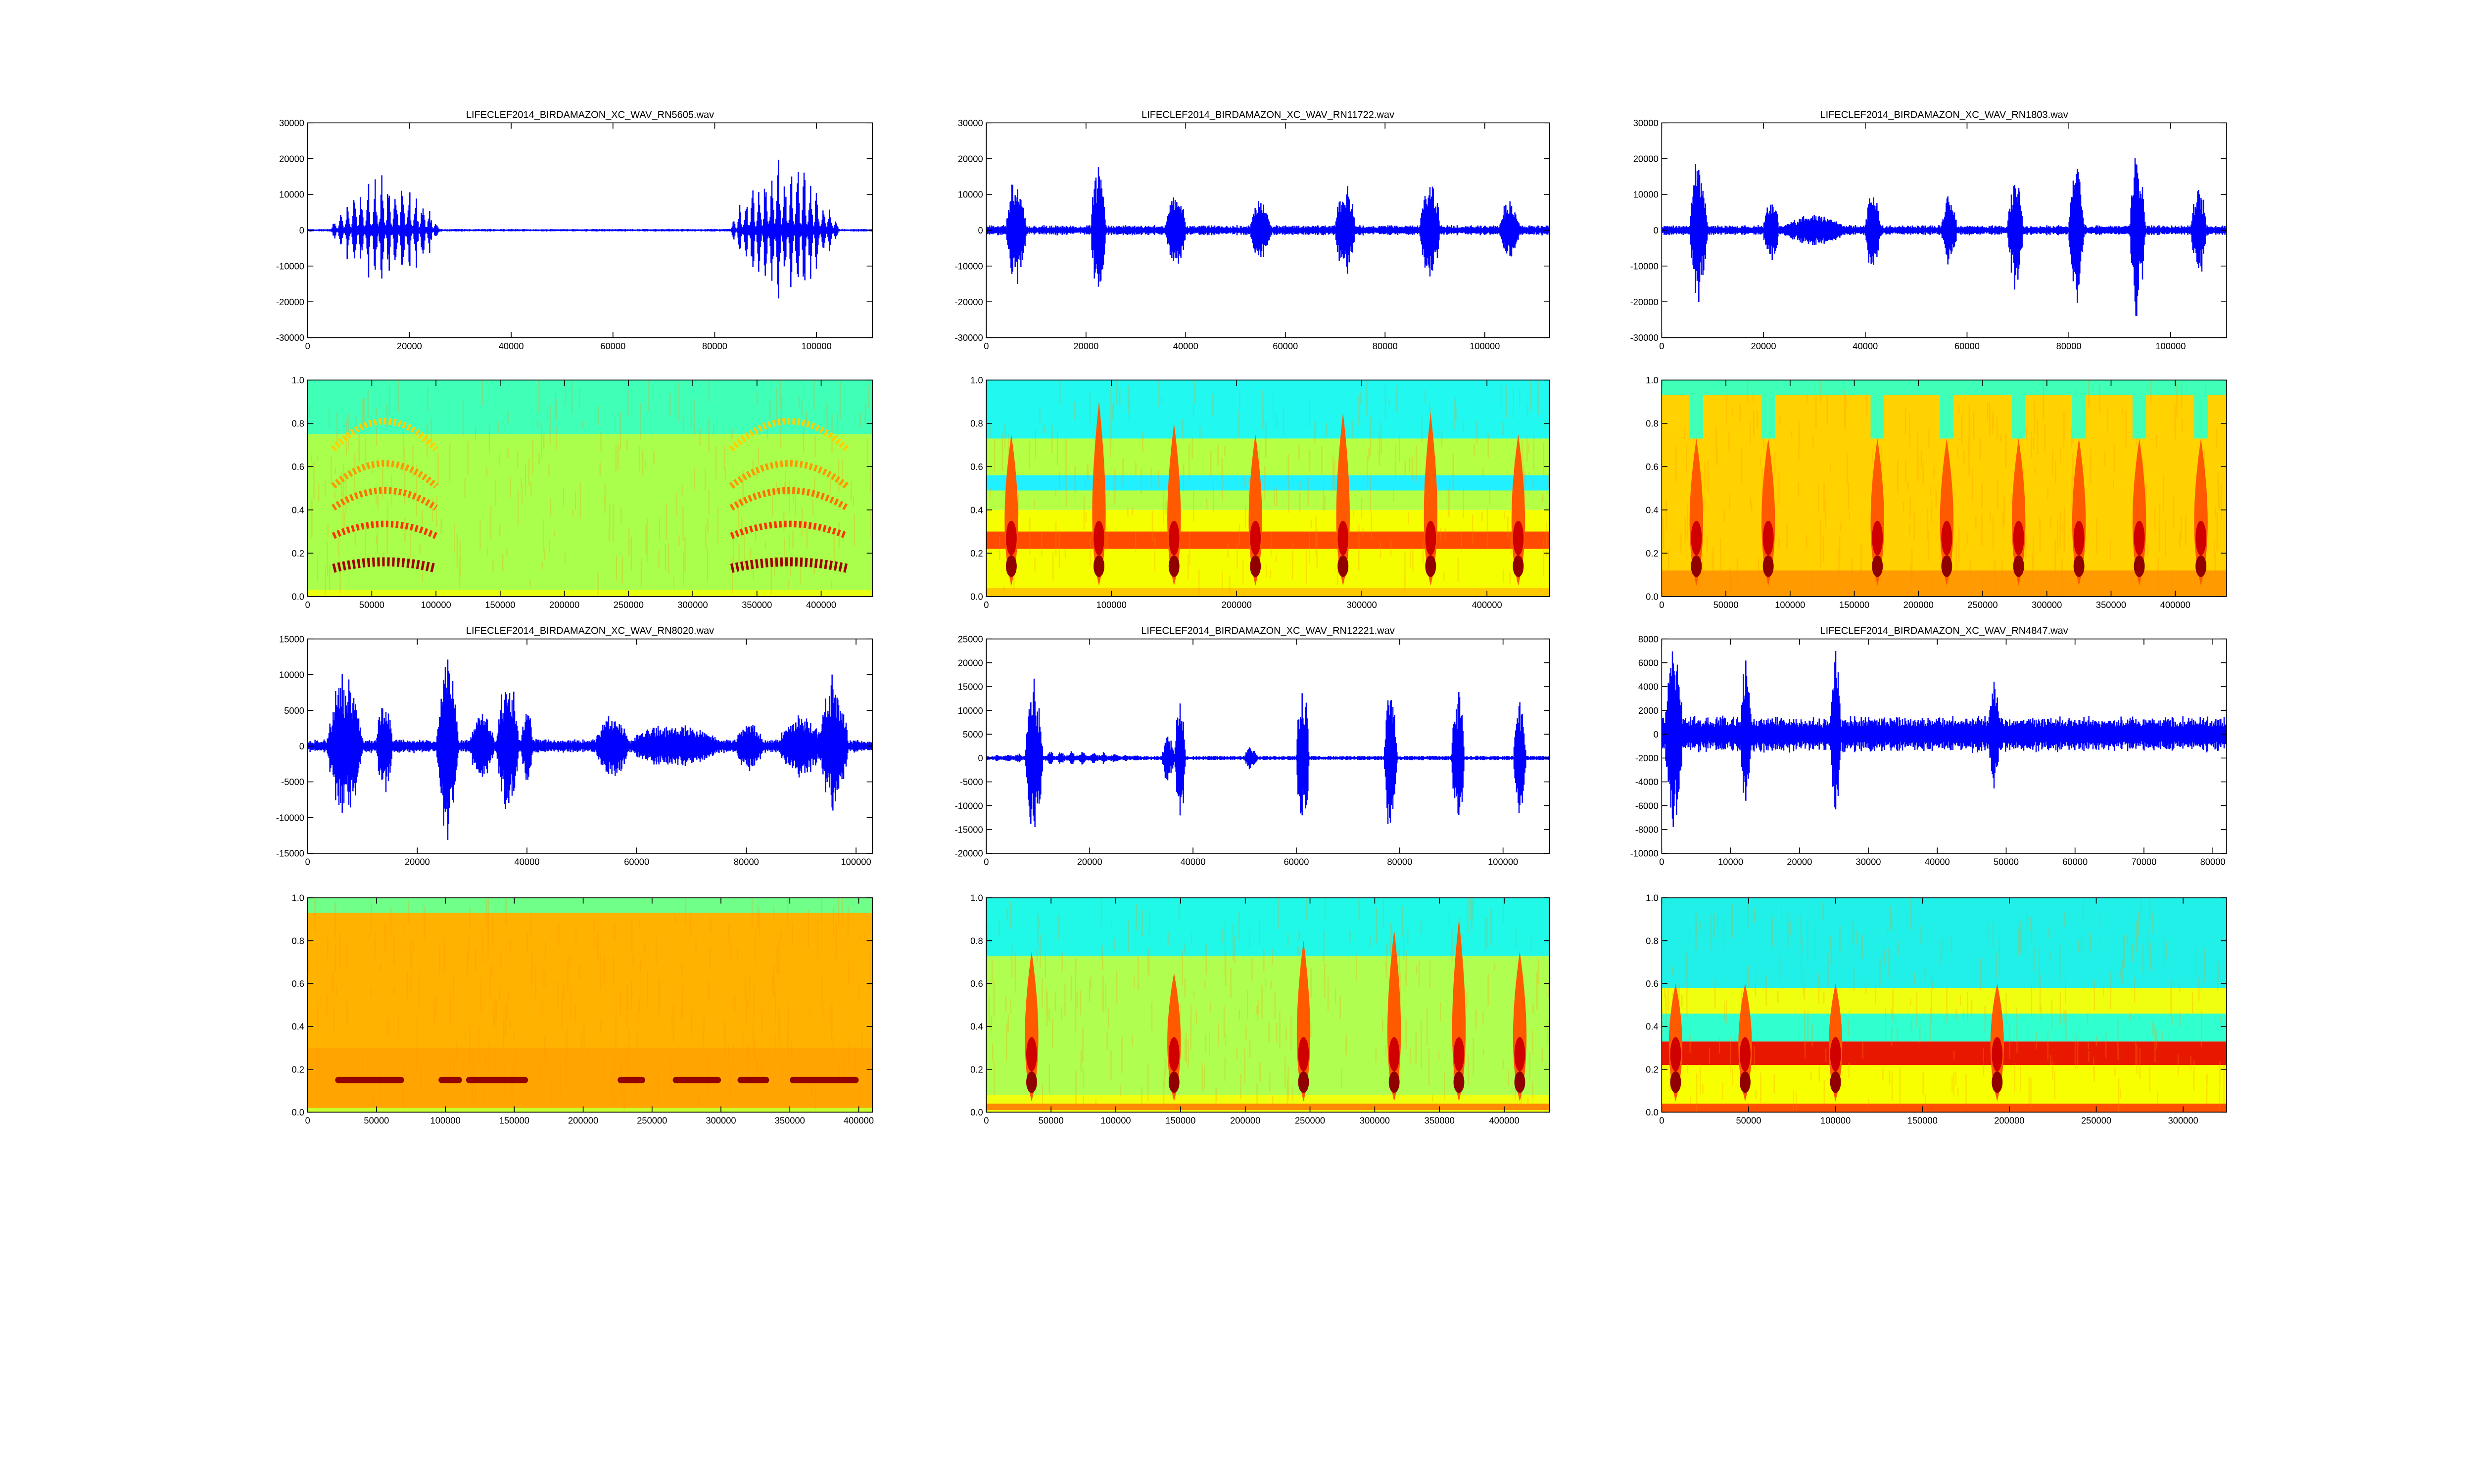 The image size is (2474, 1484). What do you see at coordinates (971, 123) in the screenshot?
I see `y-tick-label: 30000` at bounding box center [971, 123].